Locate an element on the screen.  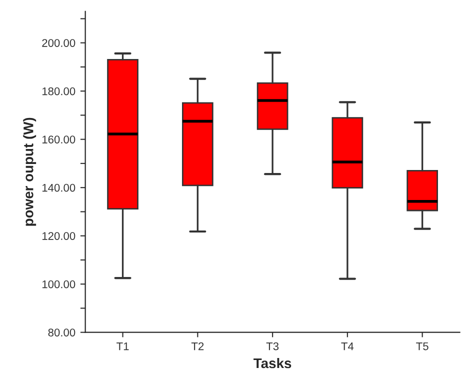
x-tick-label: T1 is located at coordinates (122, 346).